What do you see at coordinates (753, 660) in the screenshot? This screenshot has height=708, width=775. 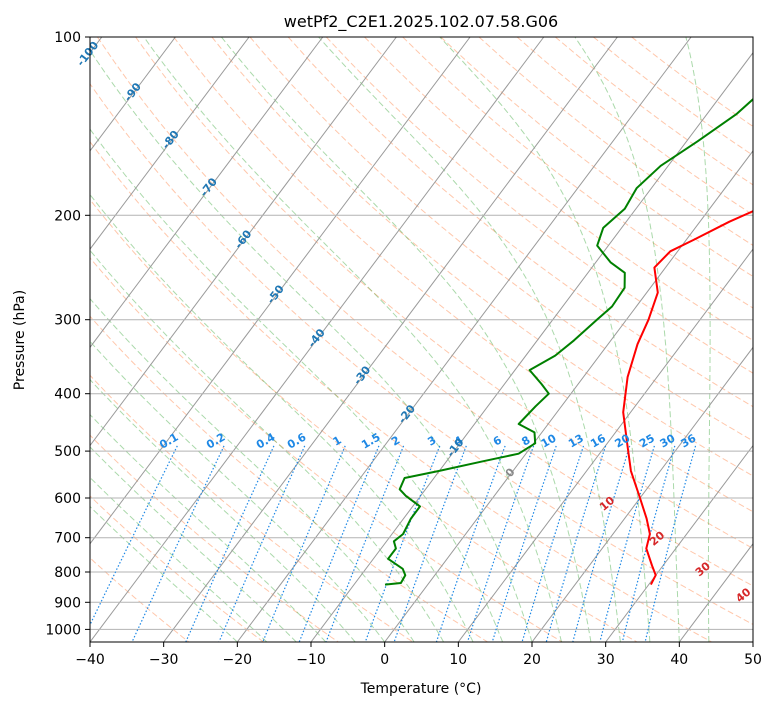 I see `x-tick-label: 50` at bounding box center [753, 660].